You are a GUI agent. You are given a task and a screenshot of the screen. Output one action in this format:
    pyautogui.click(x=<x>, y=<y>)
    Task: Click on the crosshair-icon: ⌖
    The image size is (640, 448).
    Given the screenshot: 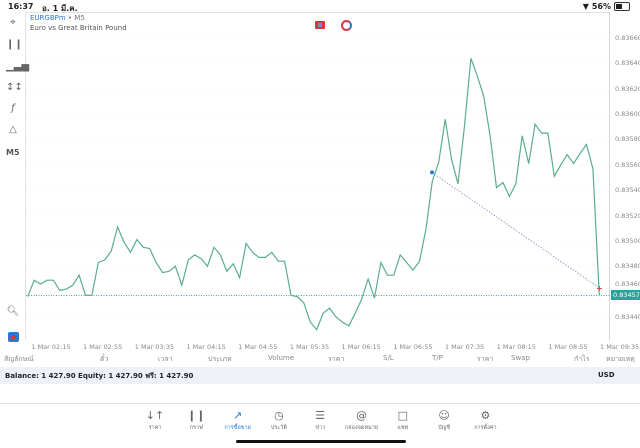 What is the action you would take?
    pyautogui.click(x=13, y=22)
    